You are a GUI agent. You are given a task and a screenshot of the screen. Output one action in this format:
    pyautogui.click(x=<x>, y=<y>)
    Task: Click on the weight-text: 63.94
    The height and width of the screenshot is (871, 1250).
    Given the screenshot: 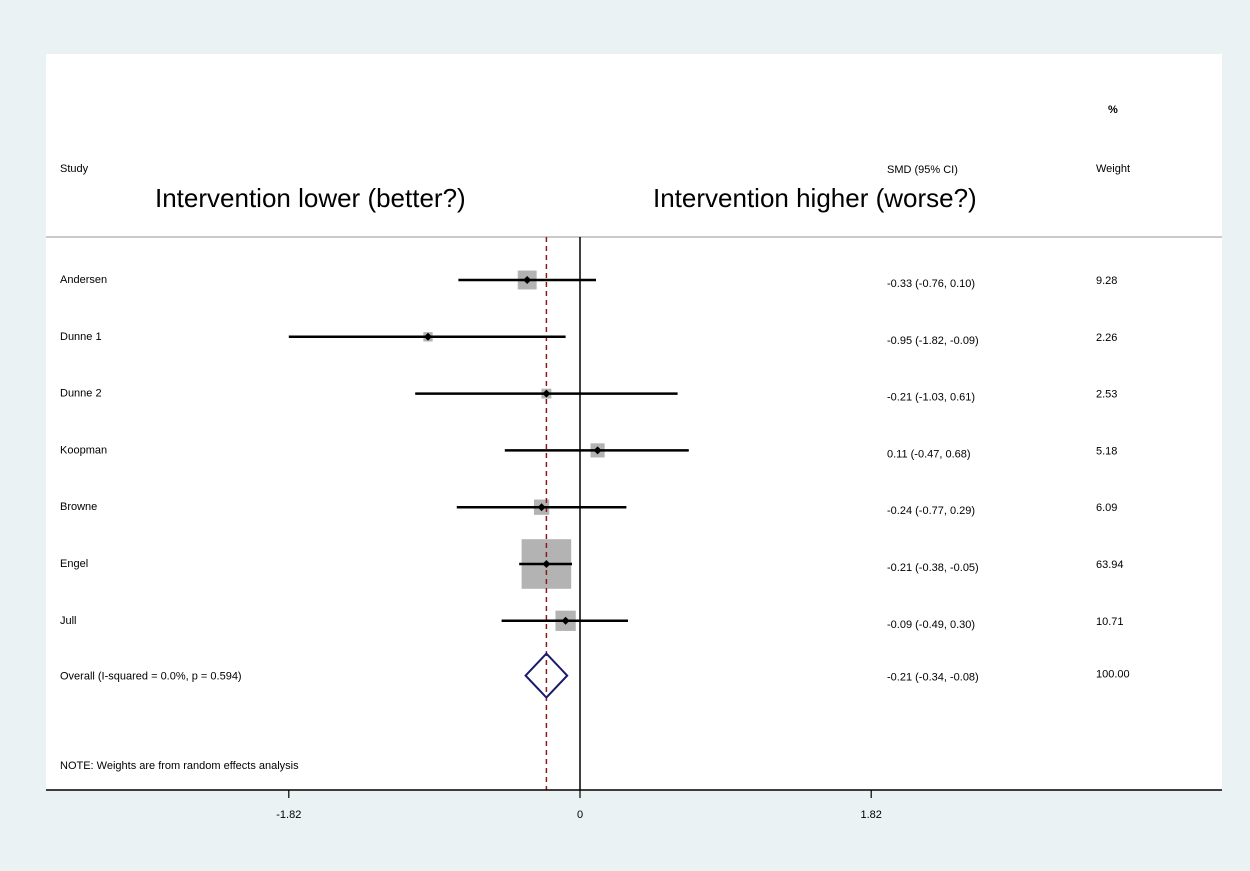 What is the action you would take?
    pyautogui.click(x=1110, y=565)
    